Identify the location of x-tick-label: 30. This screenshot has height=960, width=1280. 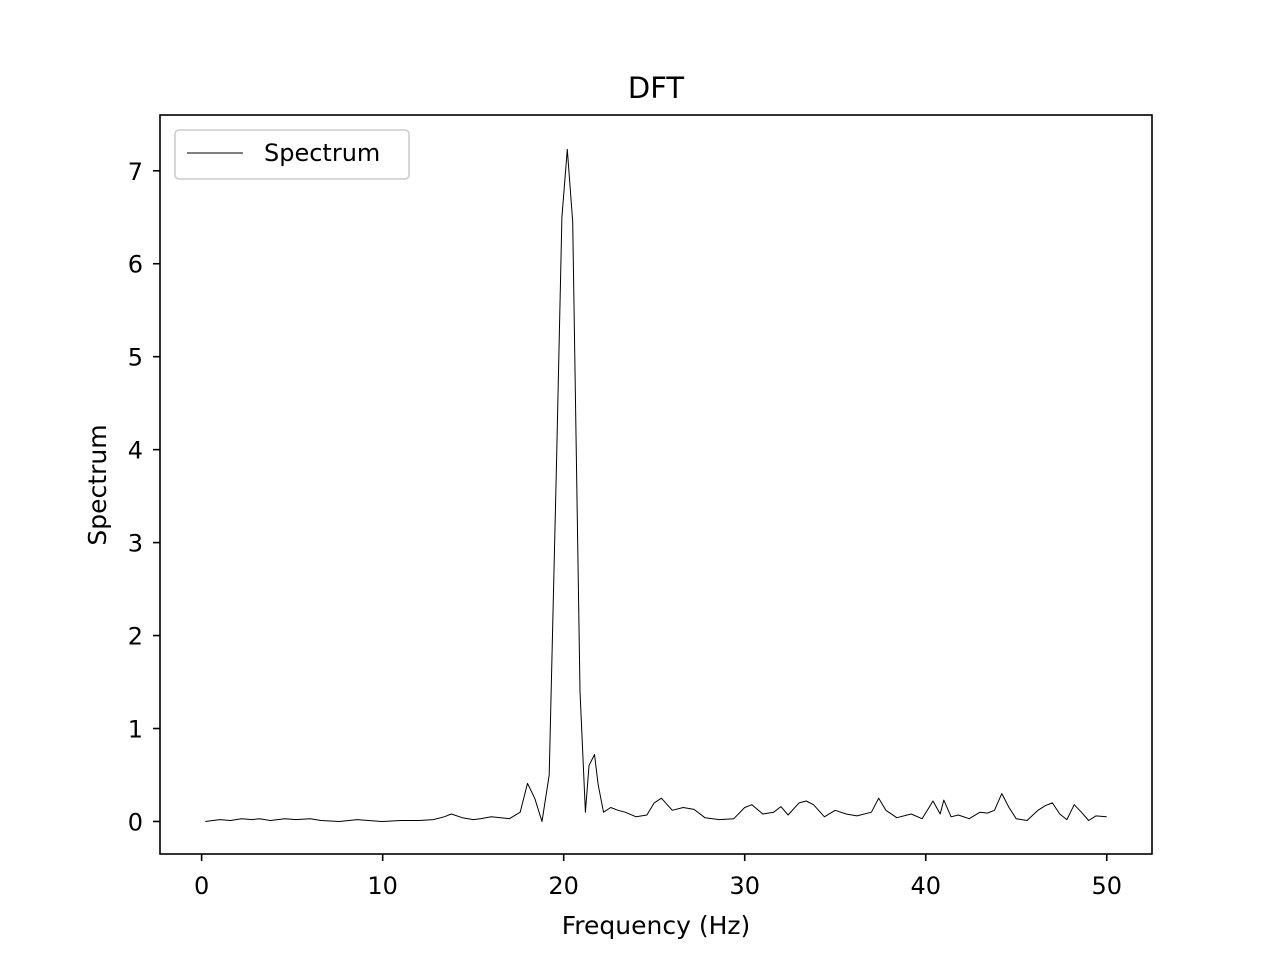
(744, 886).